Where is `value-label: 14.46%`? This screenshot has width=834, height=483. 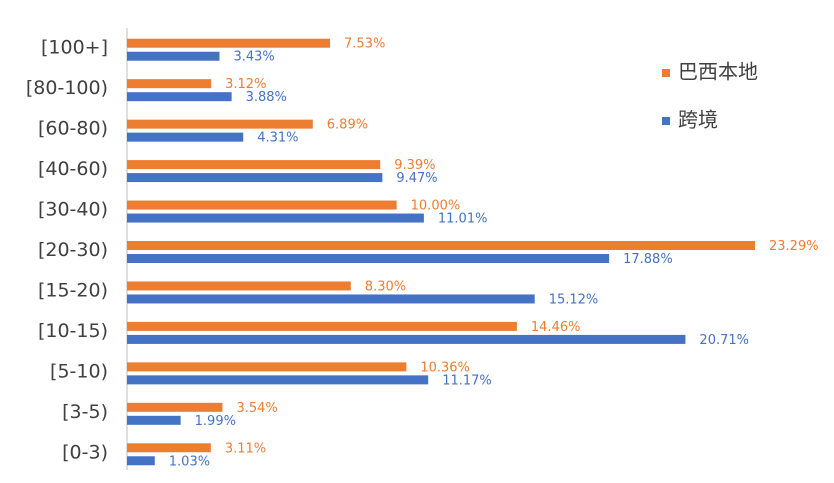
value-label: 14.46% is located at coordinates (556, 327).